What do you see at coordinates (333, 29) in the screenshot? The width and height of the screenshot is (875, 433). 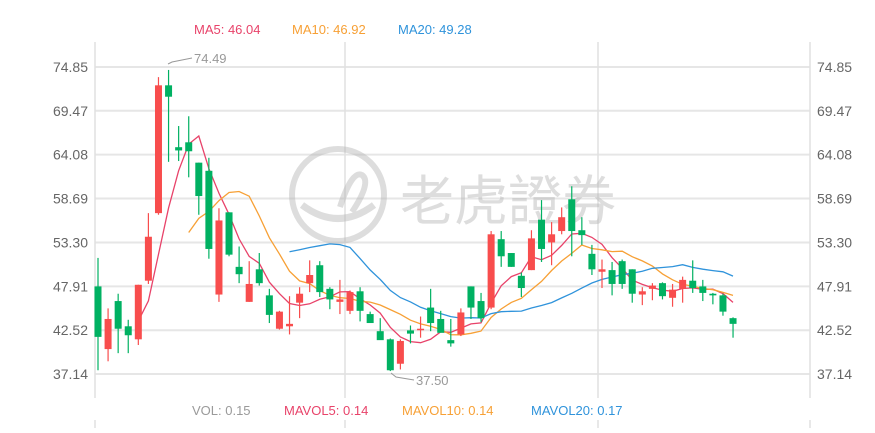 I see `legend-top: MA5: 46.04 MA10: 46.92 MA20: 49.28` at bounding box center [333, 29].